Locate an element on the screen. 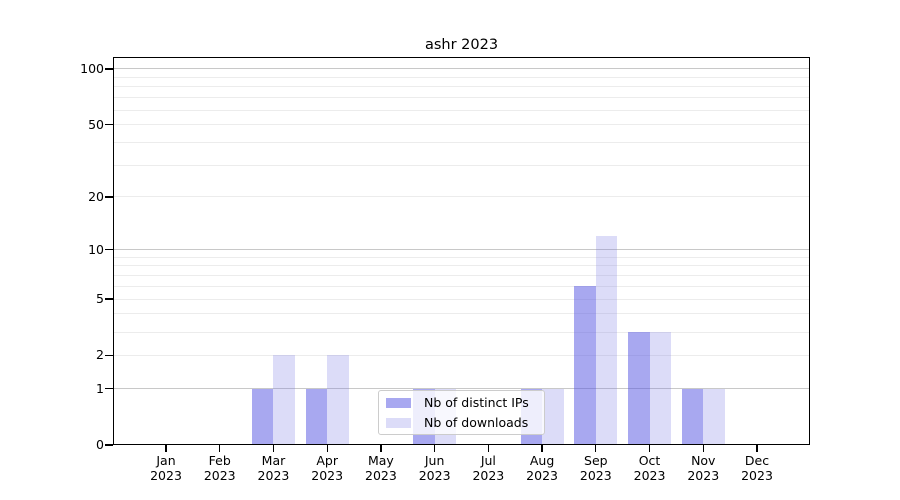 The width and height of the screenshot is (900, 500). x-tick-month: May is located at coordinates (380, 460).